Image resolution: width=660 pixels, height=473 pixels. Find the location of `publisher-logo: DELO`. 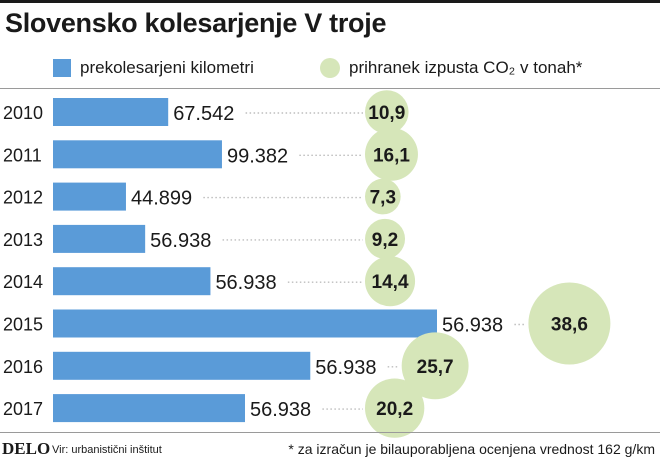

publisher-logo: DELO is located at coordinates (26, 448).